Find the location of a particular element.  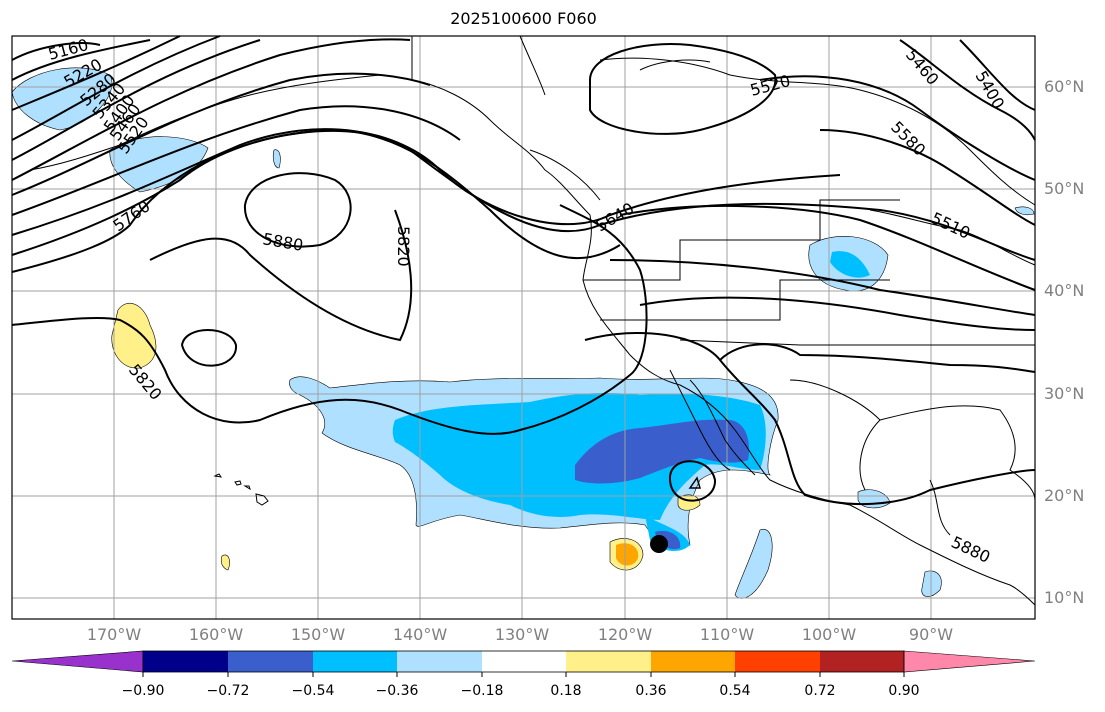

contour-5820-upper is located at coordinates (281, 275).